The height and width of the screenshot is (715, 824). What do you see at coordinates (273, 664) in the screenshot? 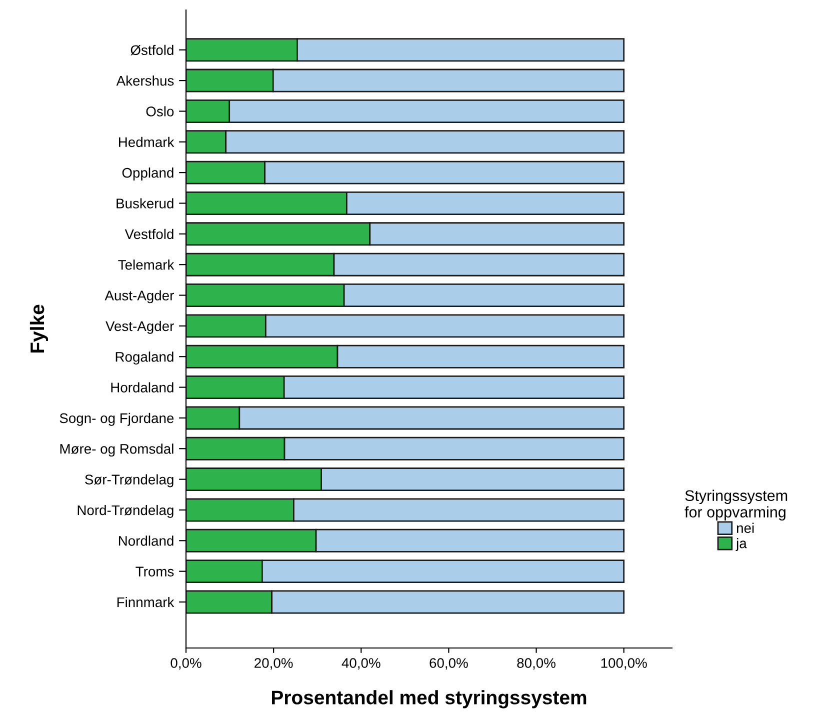
I see `x-tick-label: 20,0%` at bounding box center [273, 664].